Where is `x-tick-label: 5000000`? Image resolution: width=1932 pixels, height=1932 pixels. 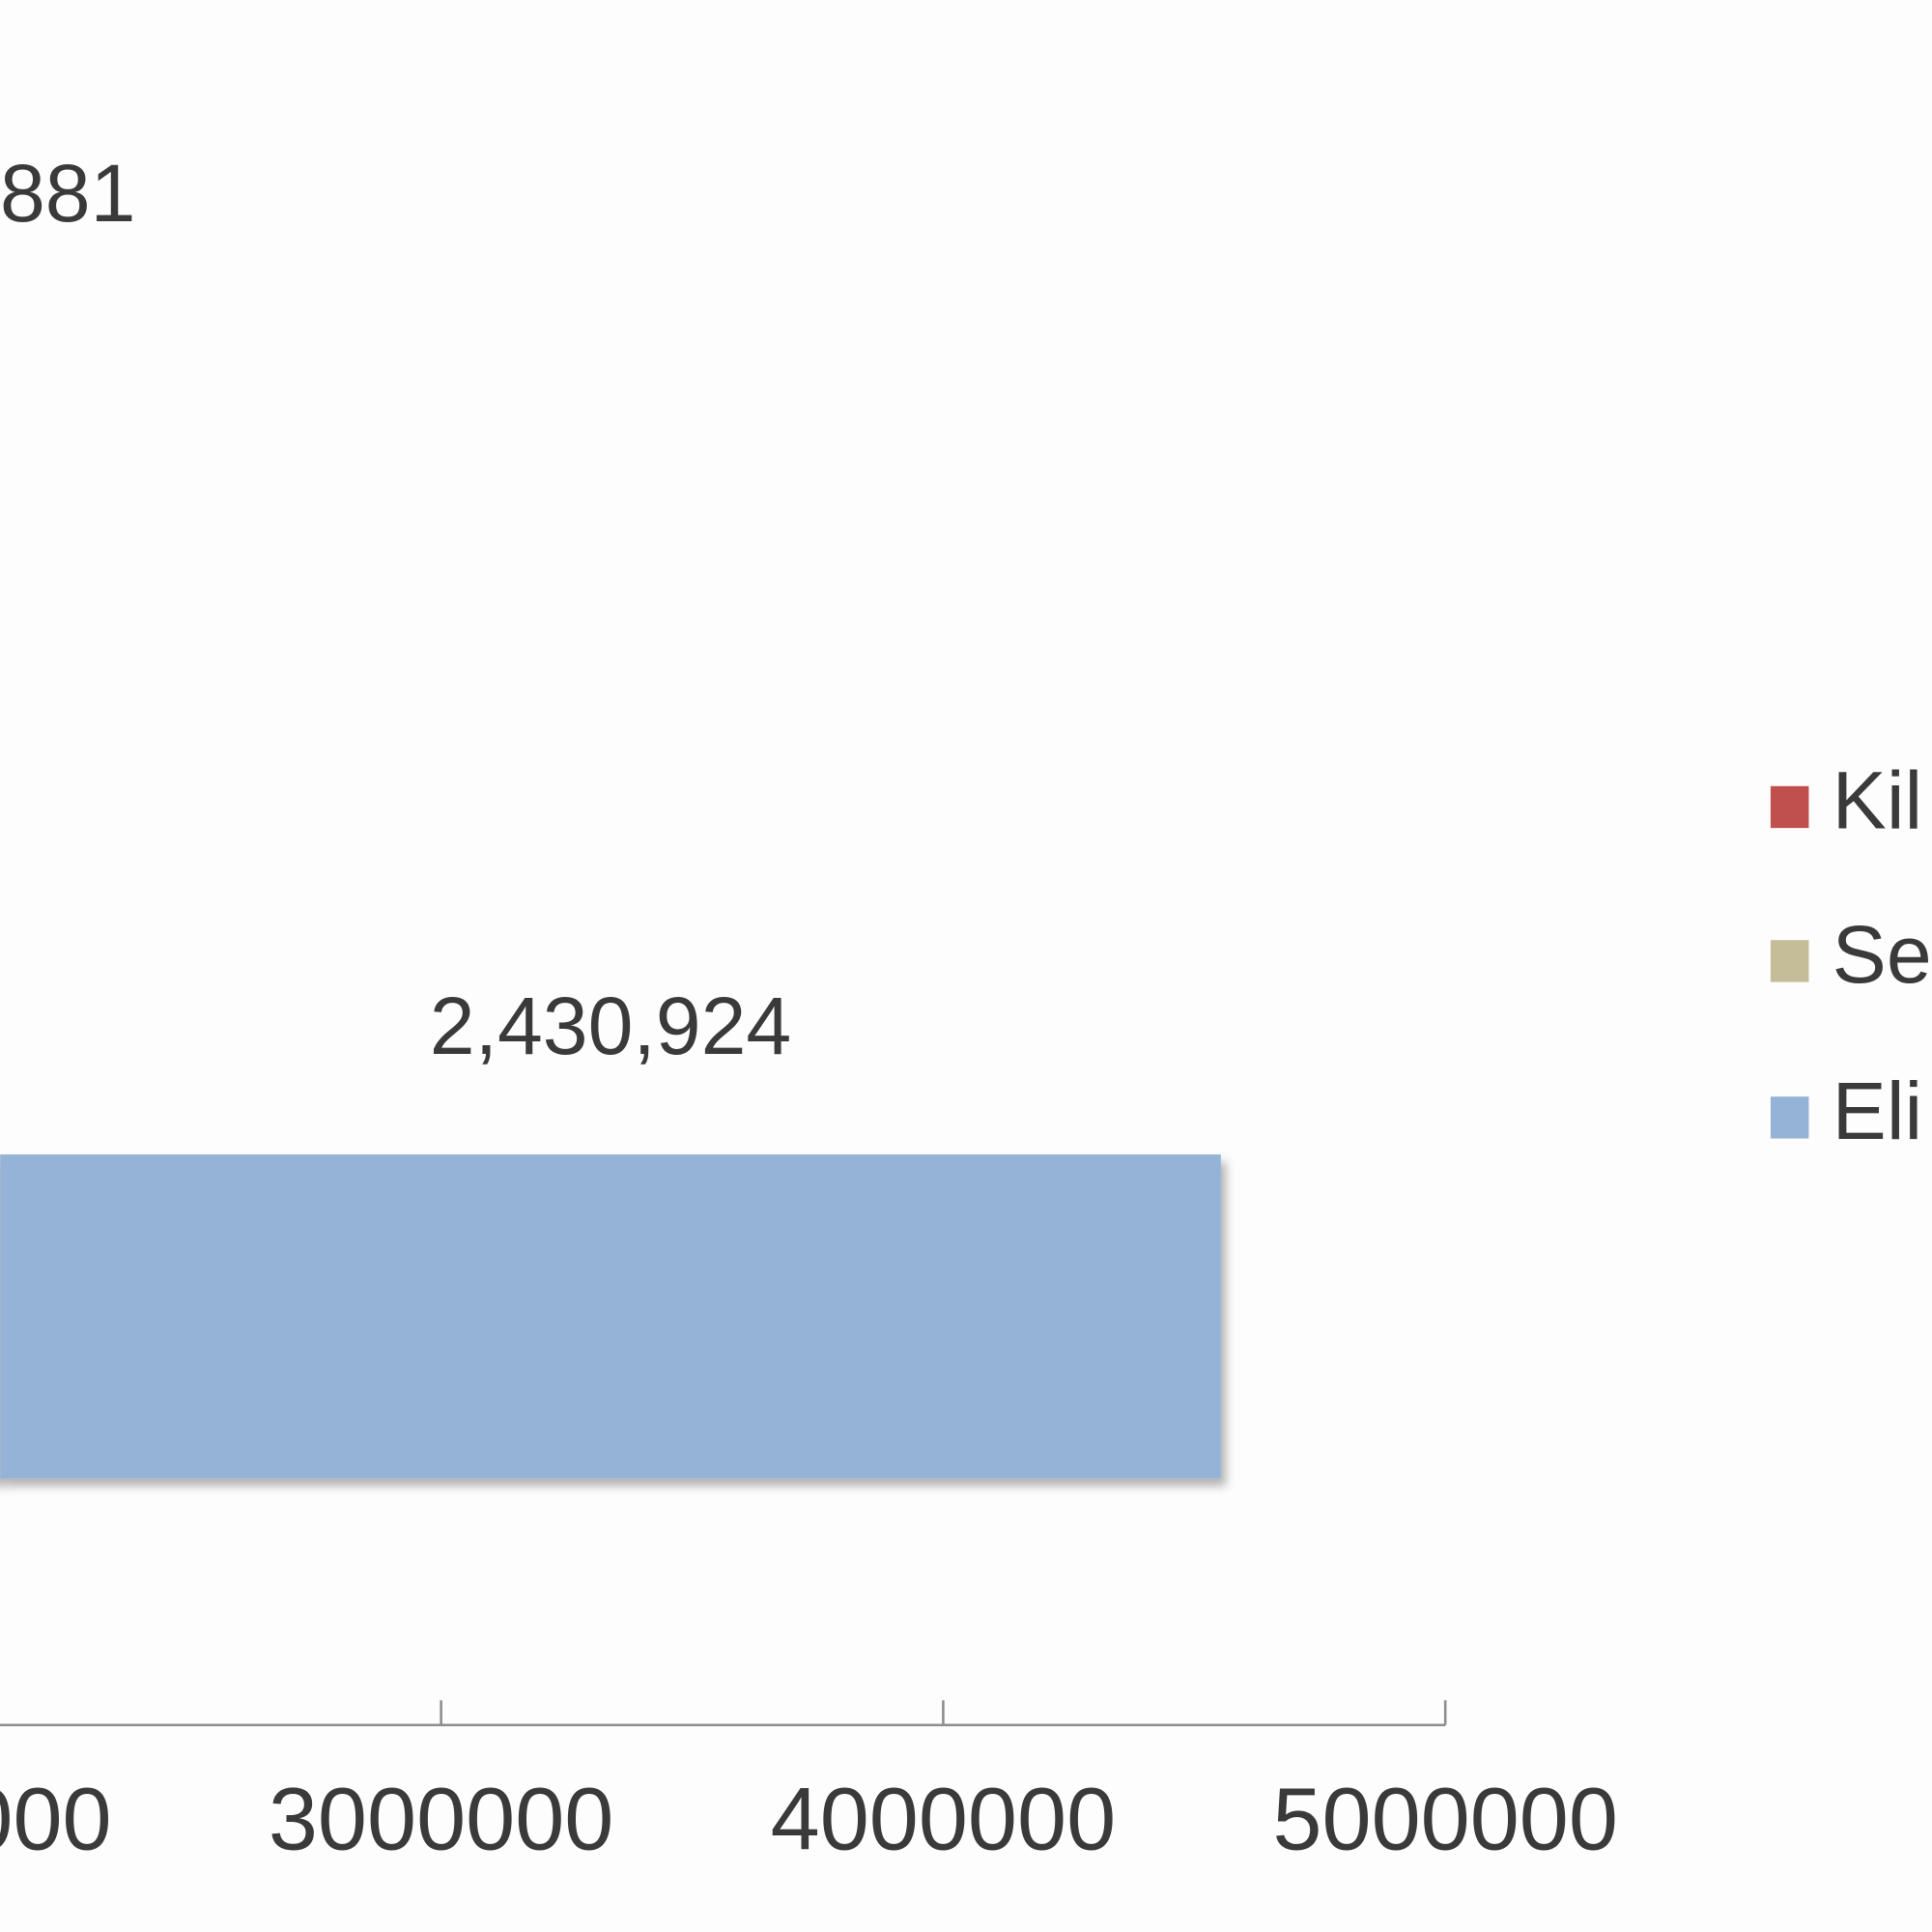 x-tick-label: 5000000 is located at coordinates (1445, 1820).